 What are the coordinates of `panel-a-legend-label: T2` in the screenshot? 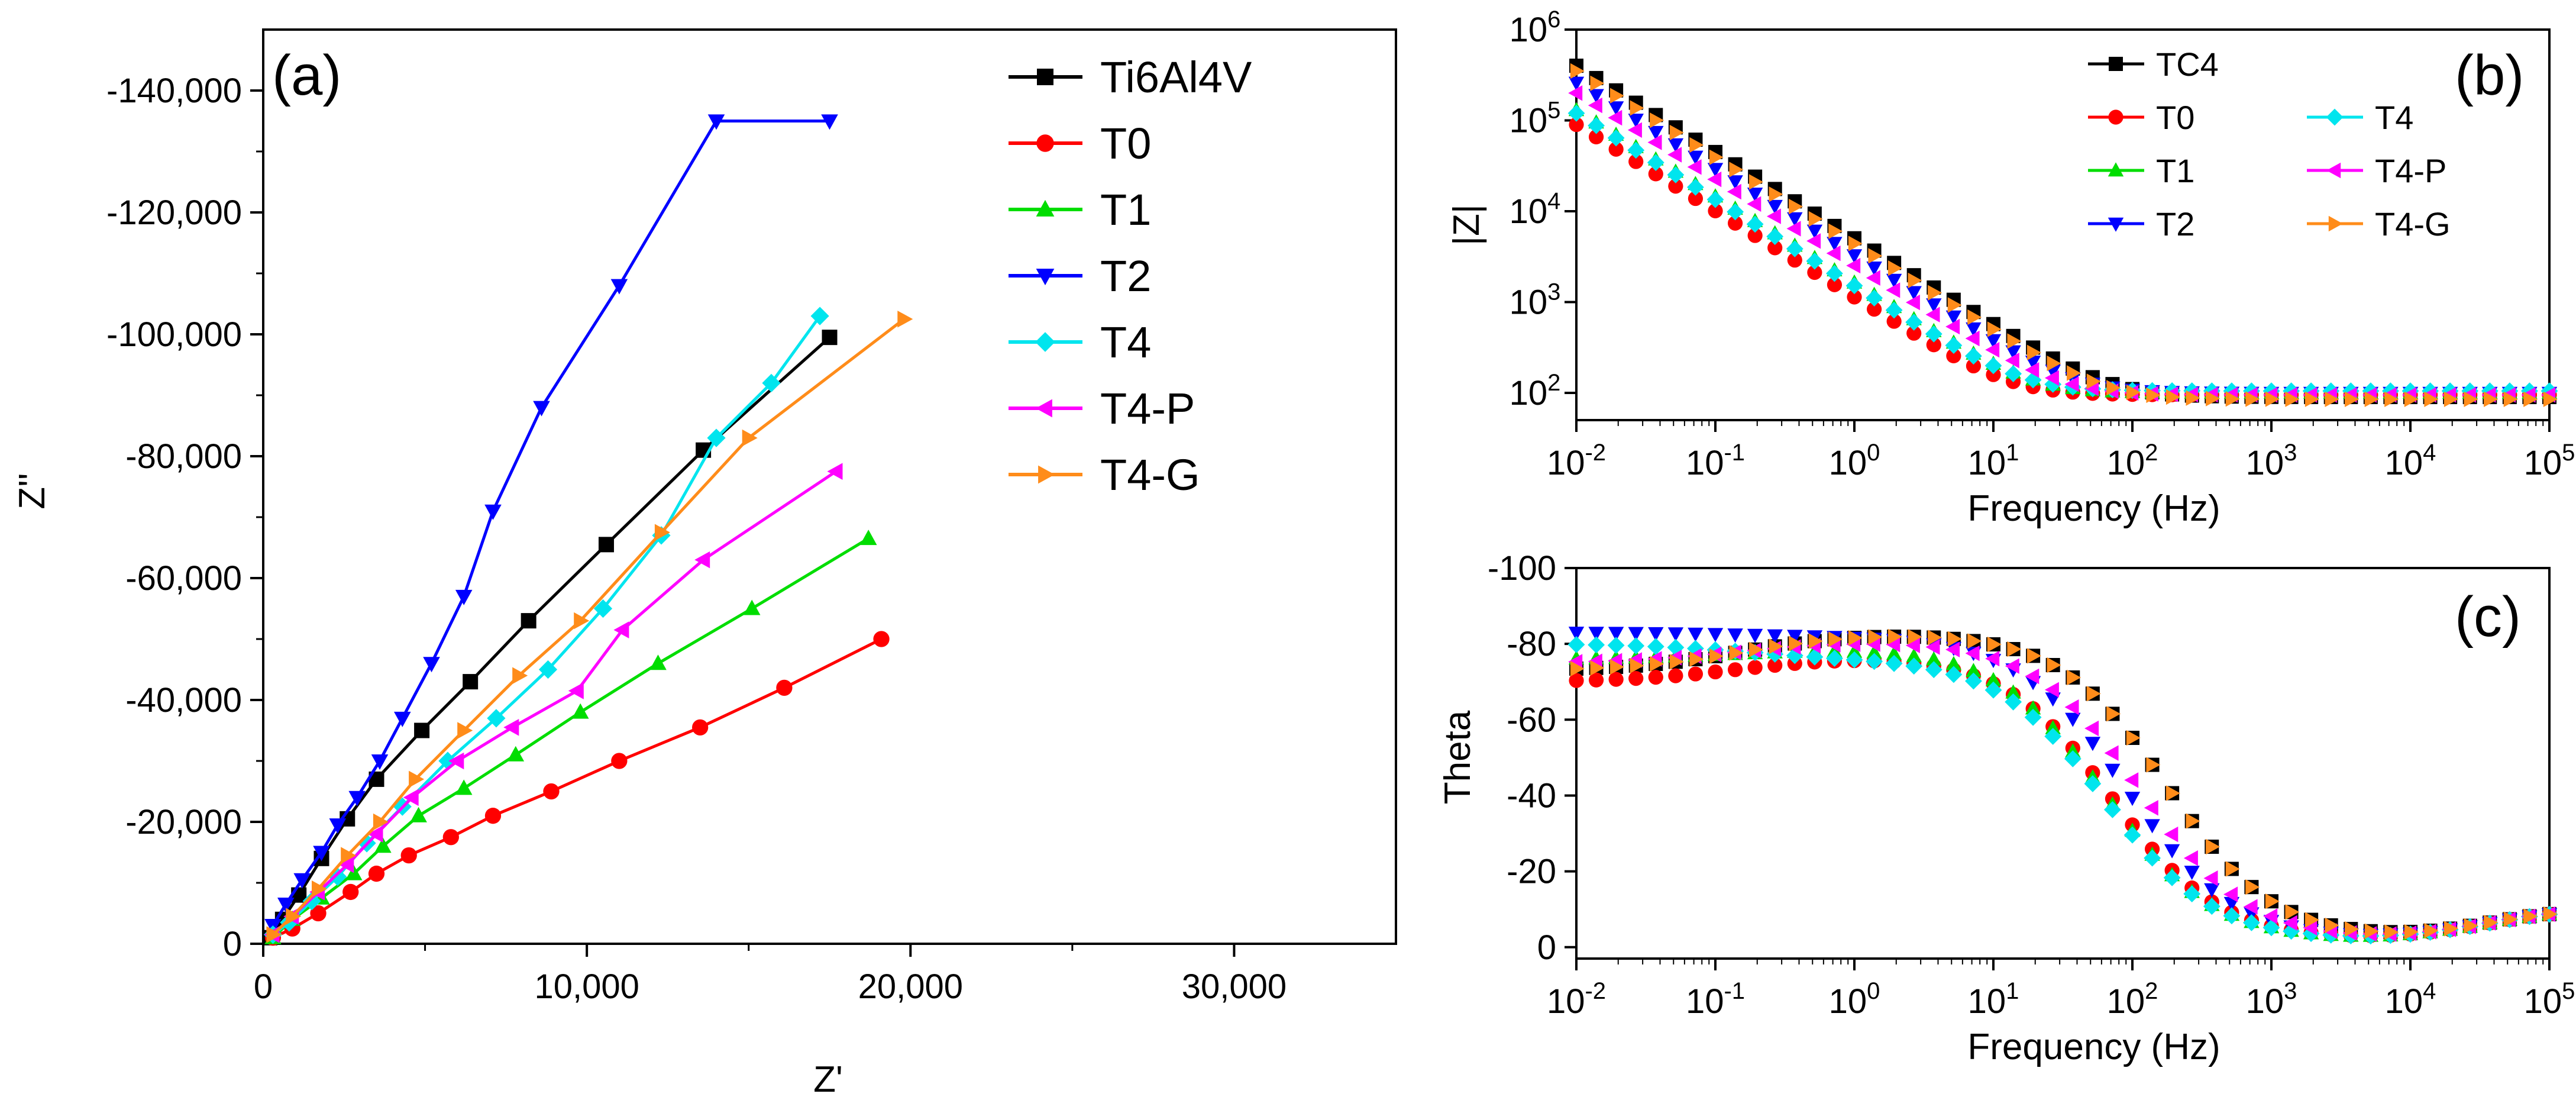 It's located at (1125, 276).